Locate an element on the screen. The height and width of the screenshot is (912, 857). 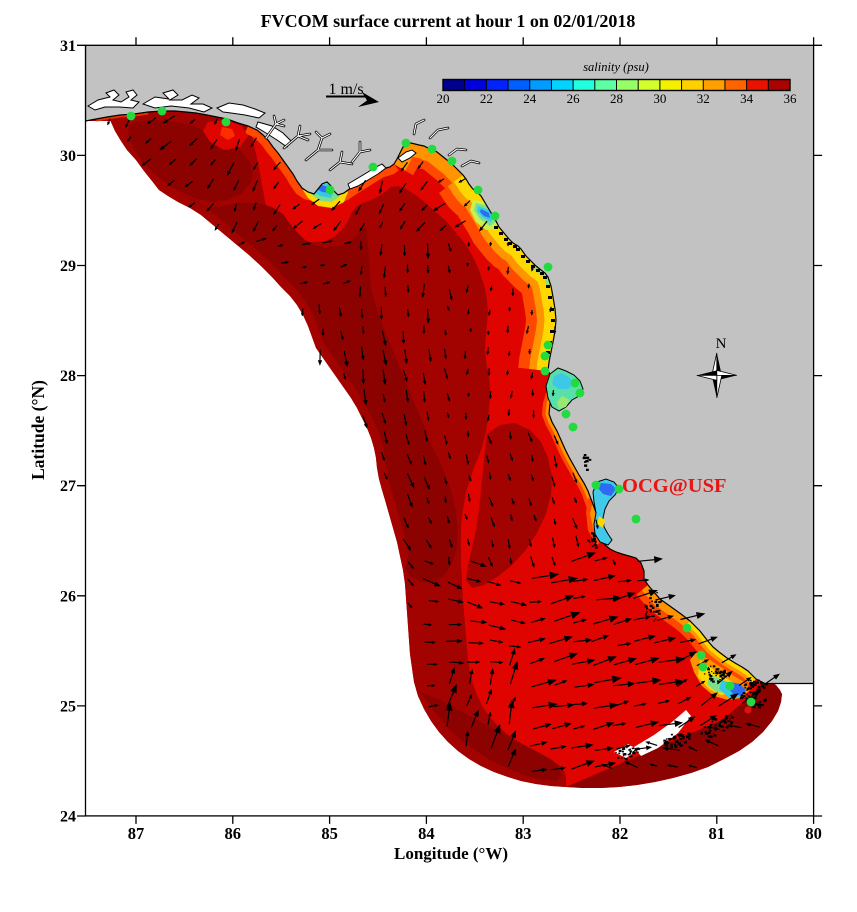
svg-text: 87 is located at coordinates (136, 833).